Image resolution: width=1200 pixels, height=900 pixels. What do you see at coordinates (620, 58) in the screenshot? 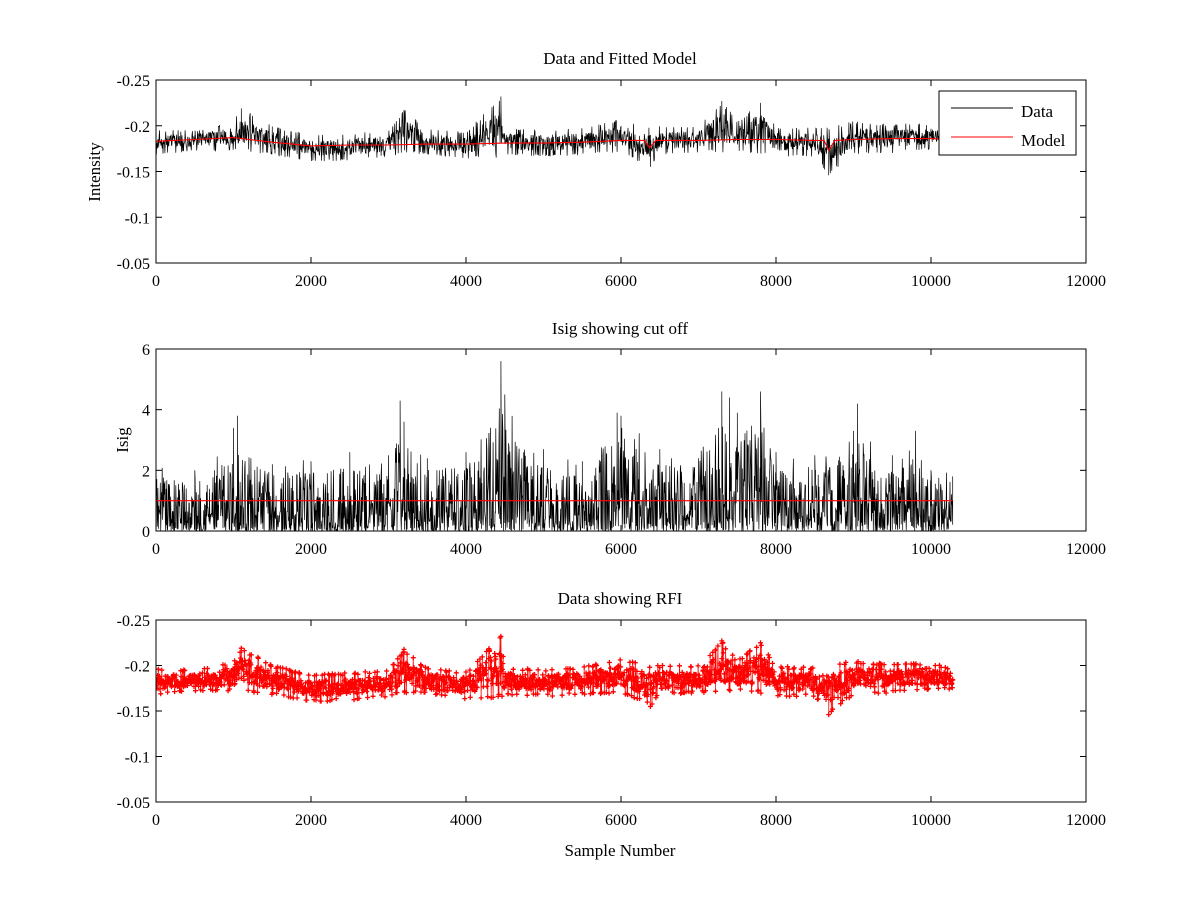
I see `chart-title: Data and Fitted Model` at bounding box center [620, 58].